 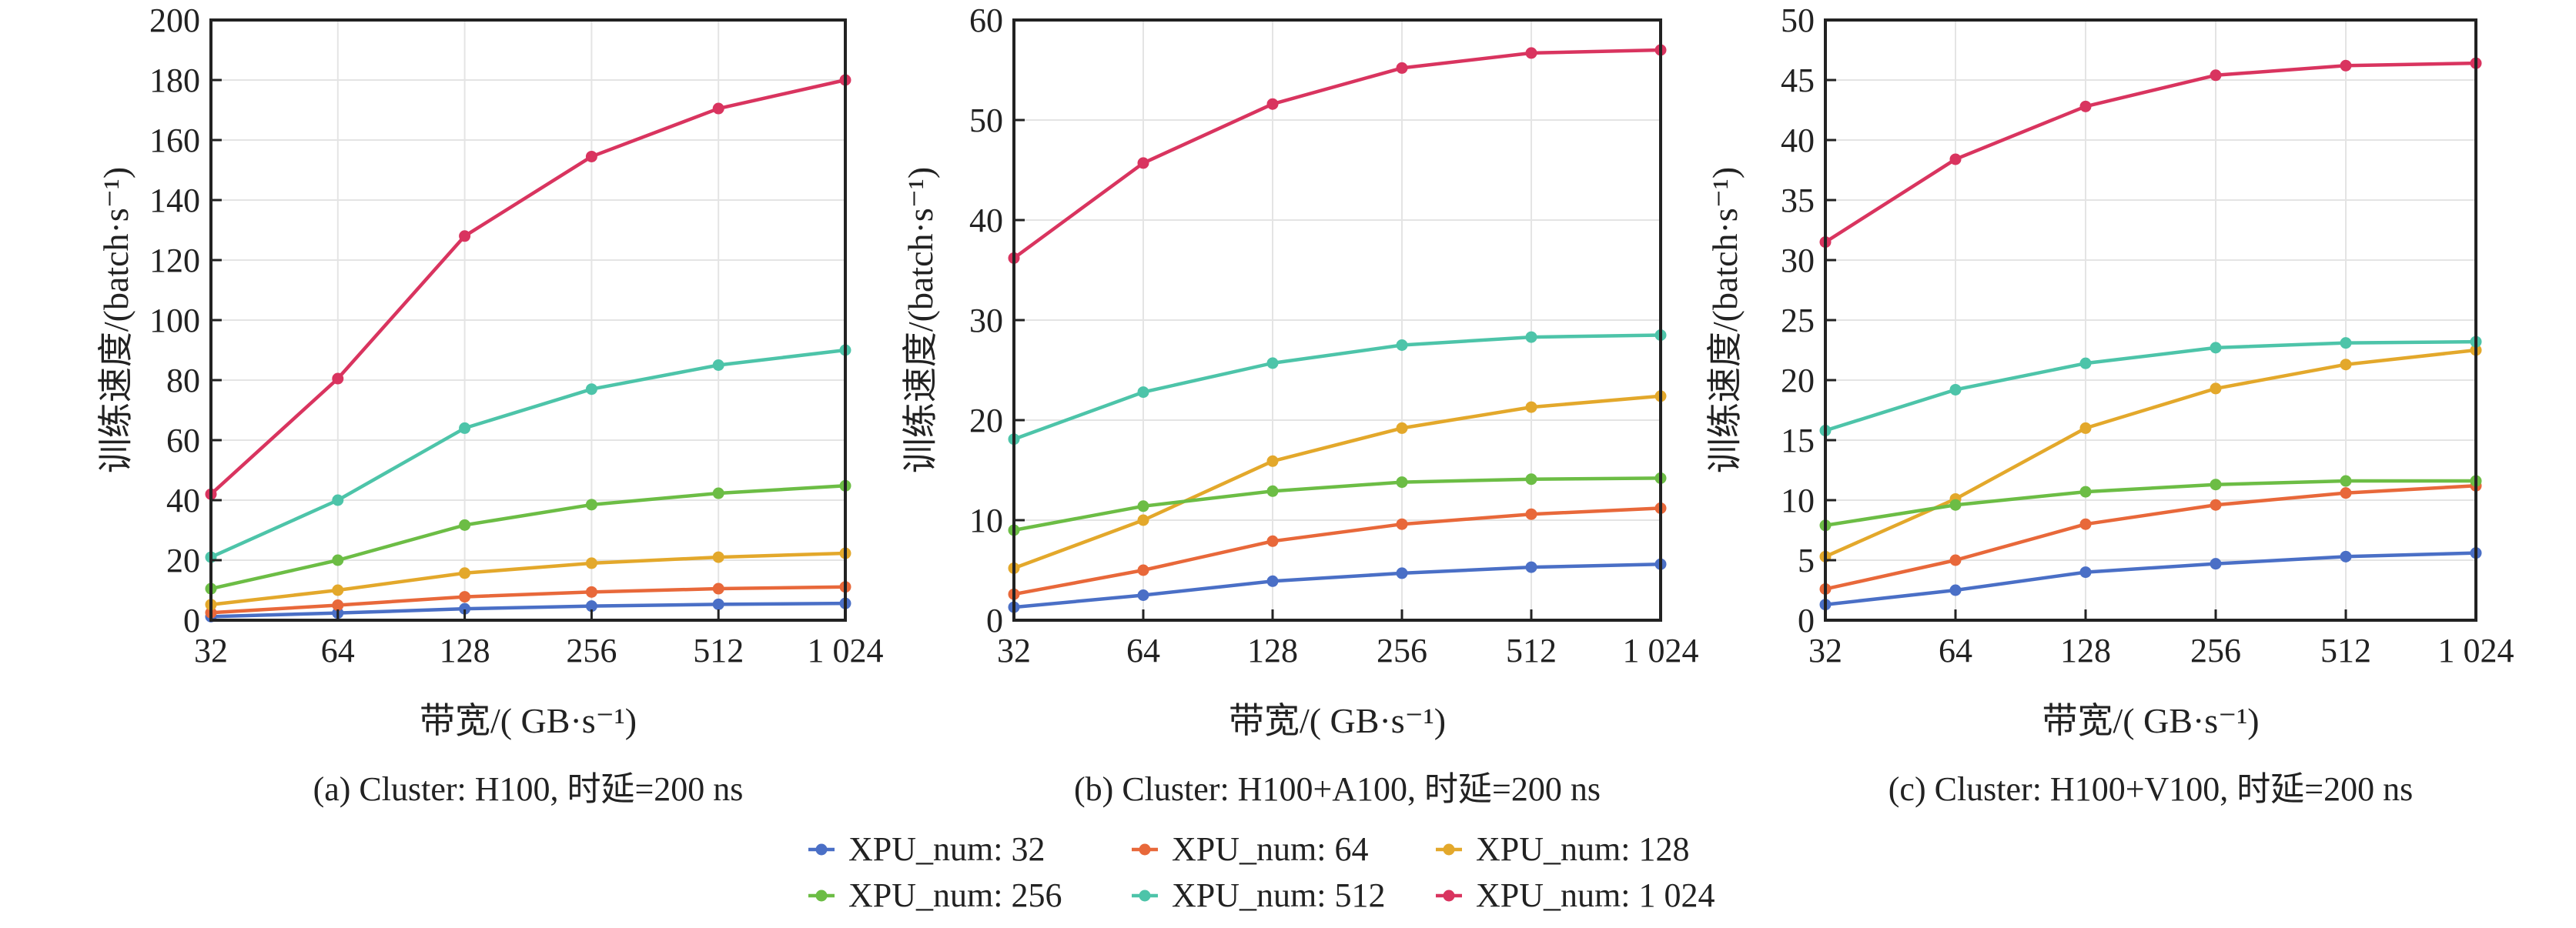 I want to click on subplot-caption: (b) Cluster: H100+A100, 时延=200 ns, so click(x=1337, y=789).